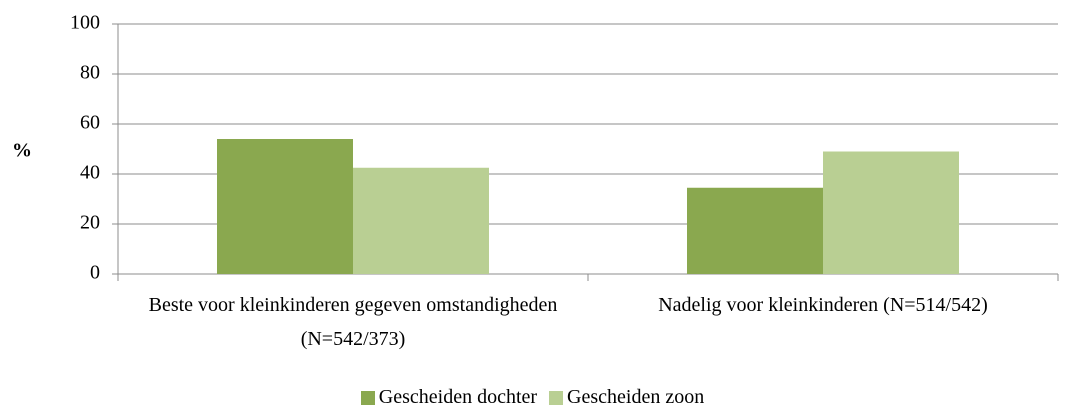 Image resolution: width=1065 pixels, height=414 pixels. I want to click on legend: Gescheiden dochter Gescheiden zoon, so click(532, 397).